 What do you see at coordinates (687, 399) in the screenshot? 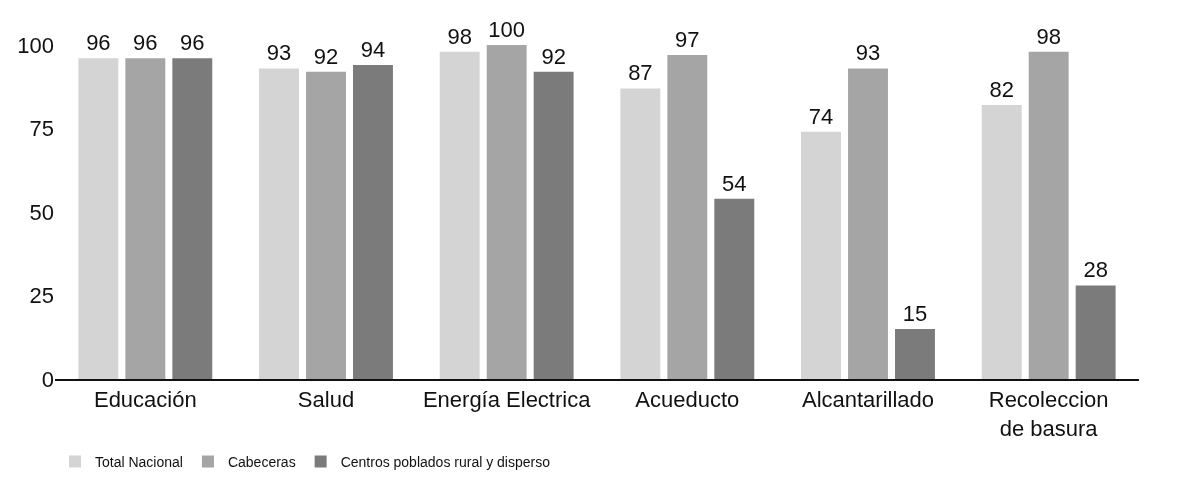
I see `x-tick-label: Acueducto` at bounding box center [687, 399].